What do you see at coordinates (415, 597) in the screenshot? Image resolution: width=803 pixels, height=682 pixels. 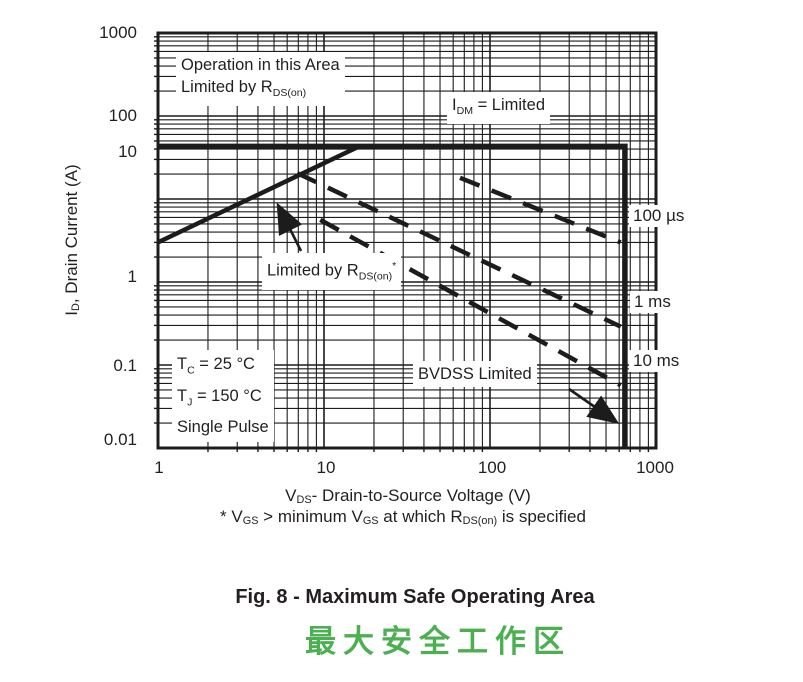 I see `figure-caption: Fig. 8 - Maximum Safe Operating Area` at bounding box center [415, 597].